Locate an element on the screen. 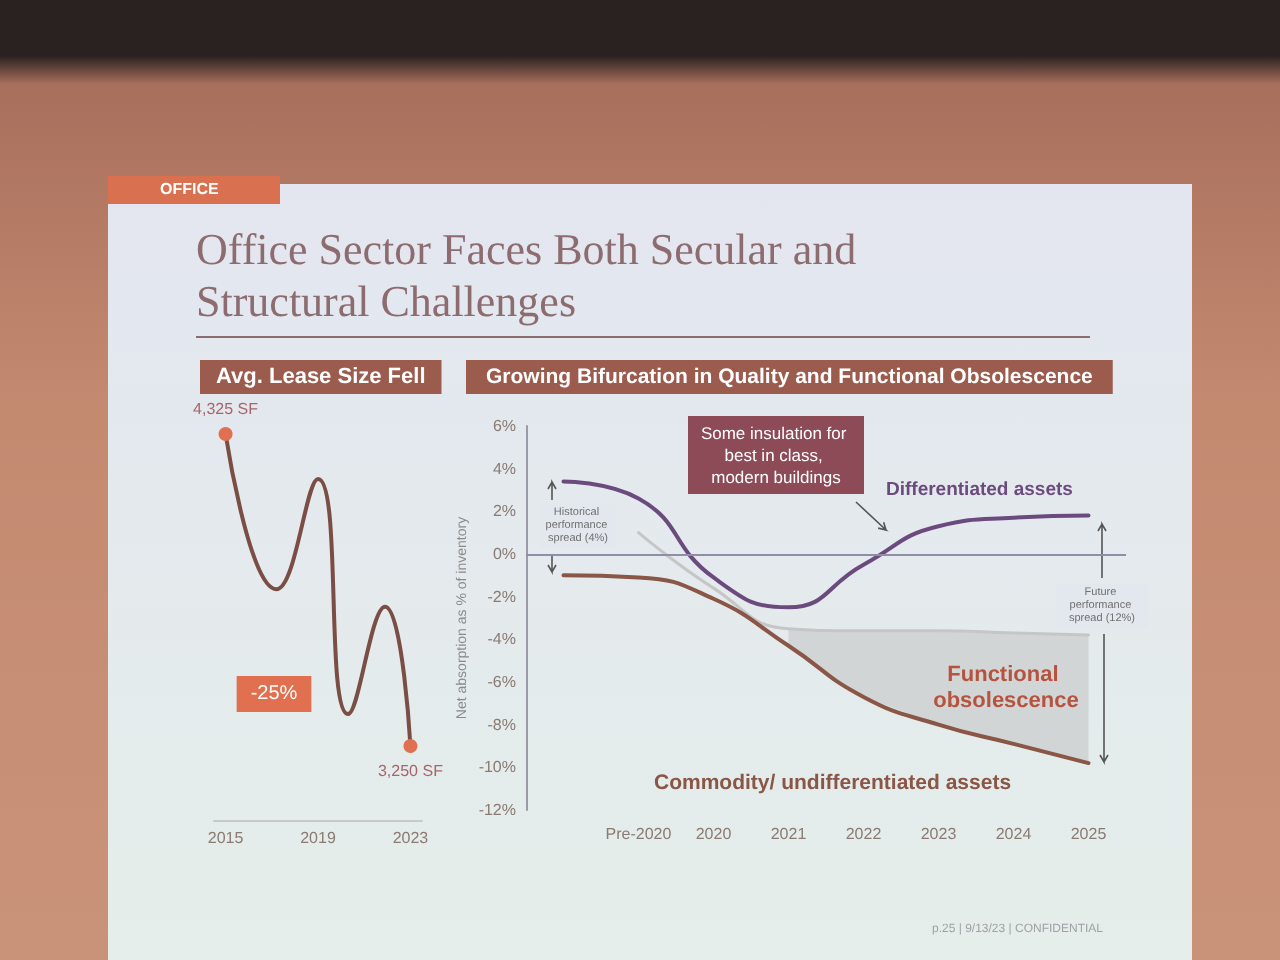  x-tick-label: 2022 is located at coordinates (864, 834).